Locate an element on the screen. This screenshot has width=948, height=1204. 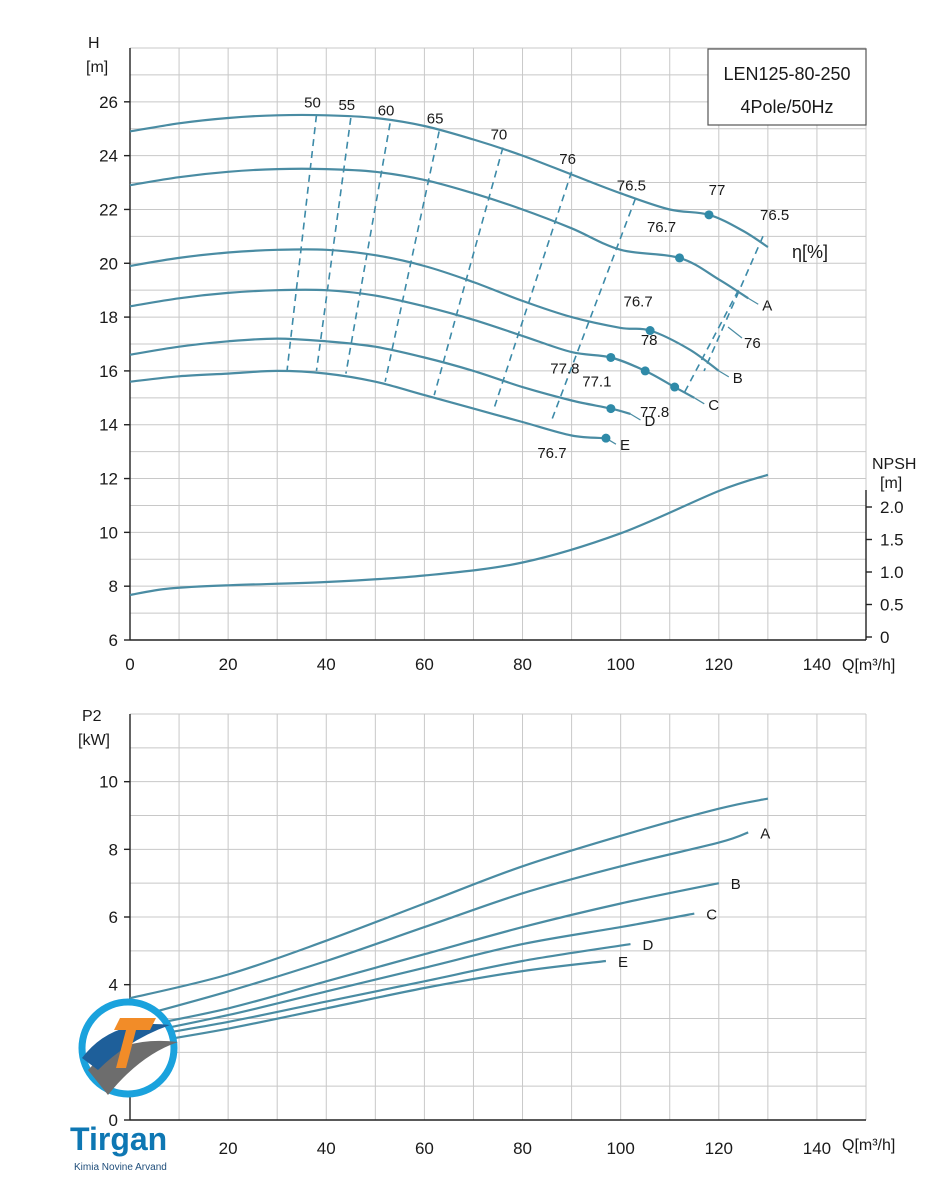
head-x-tick-label: 100 is located at coordinates (620, 664).